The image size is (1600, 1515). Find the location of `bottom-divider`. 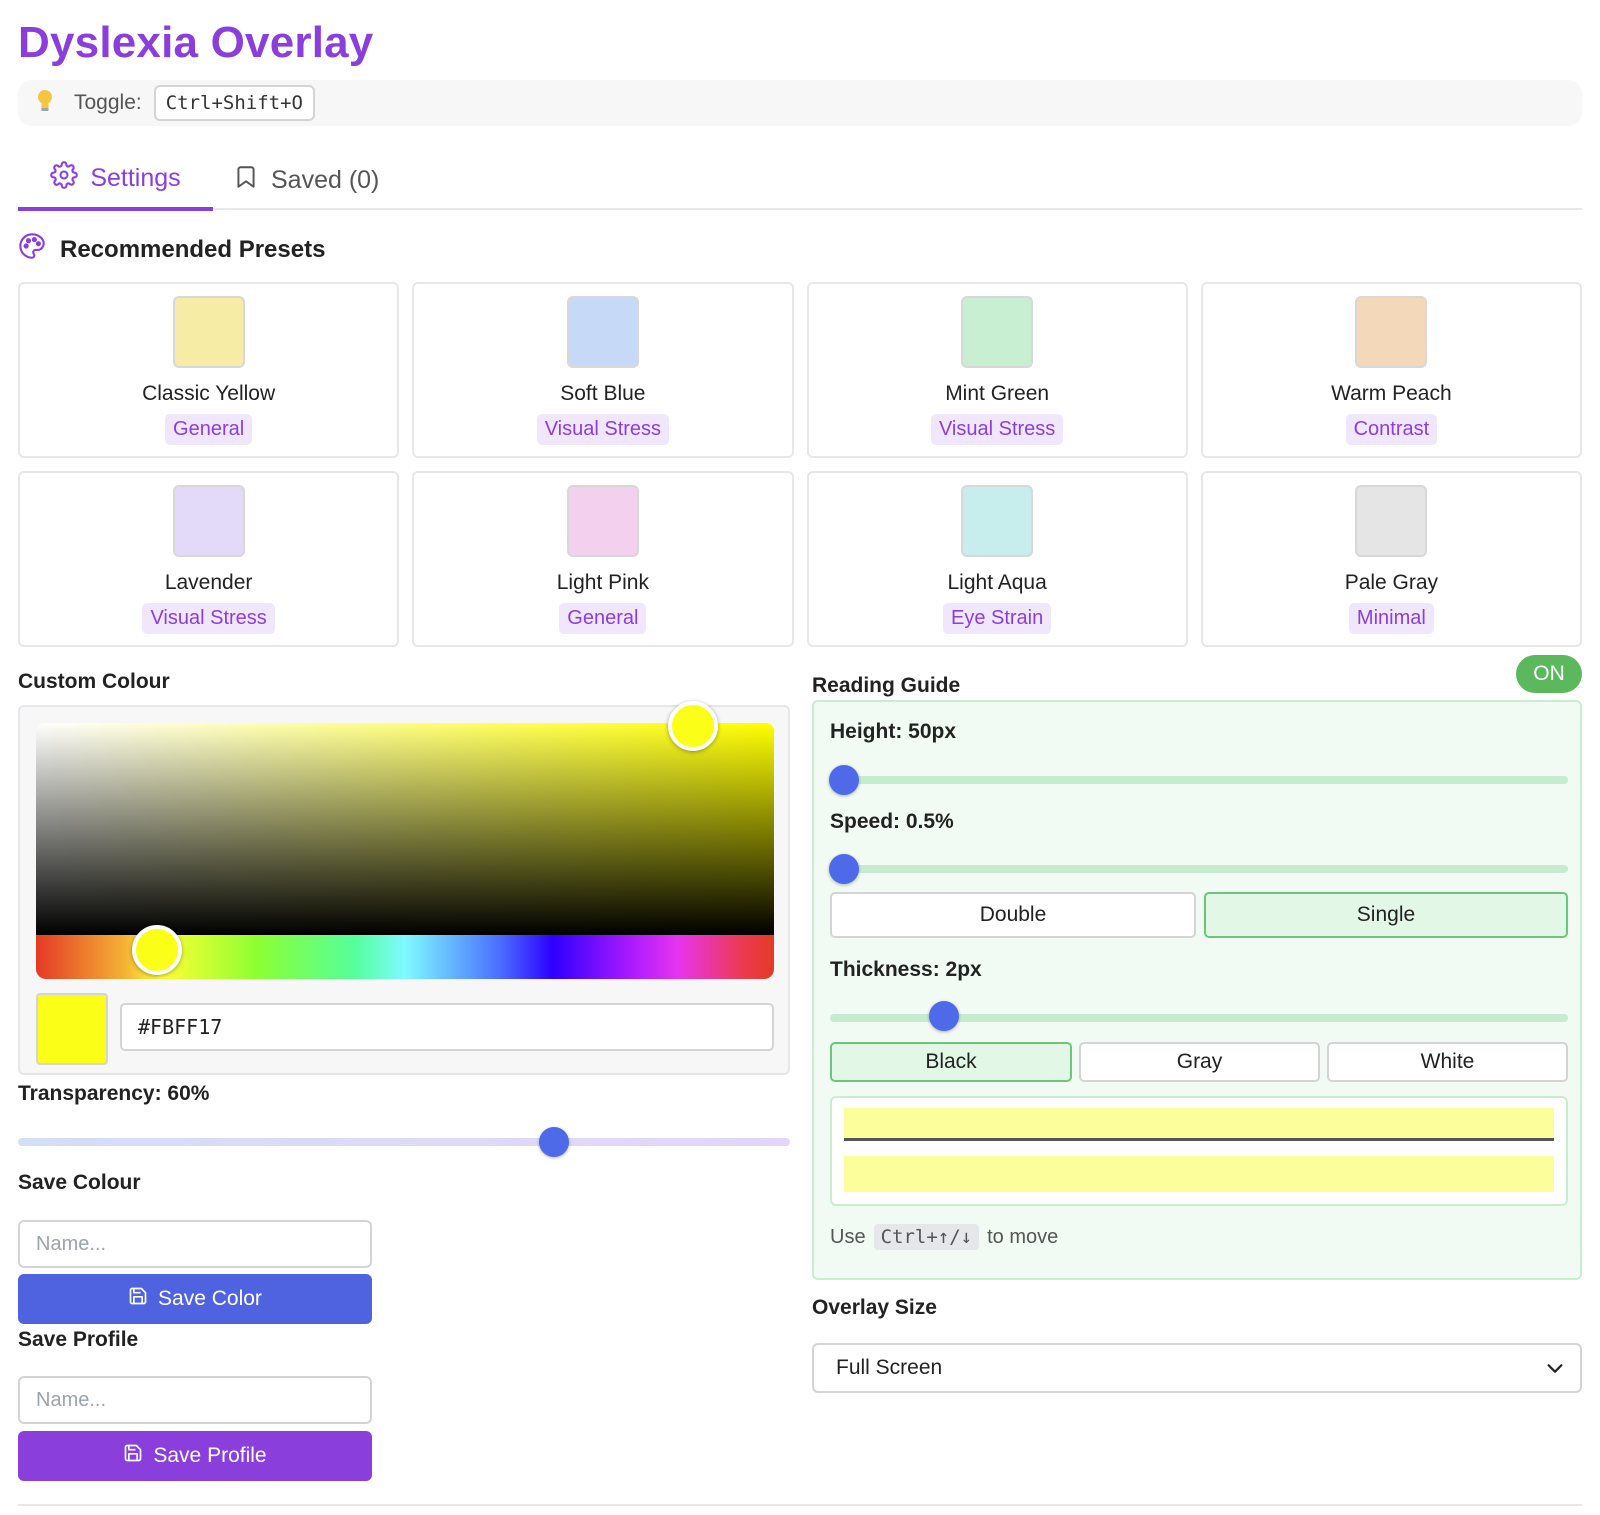

bottom-divider is located at coordinates (800, 1505).